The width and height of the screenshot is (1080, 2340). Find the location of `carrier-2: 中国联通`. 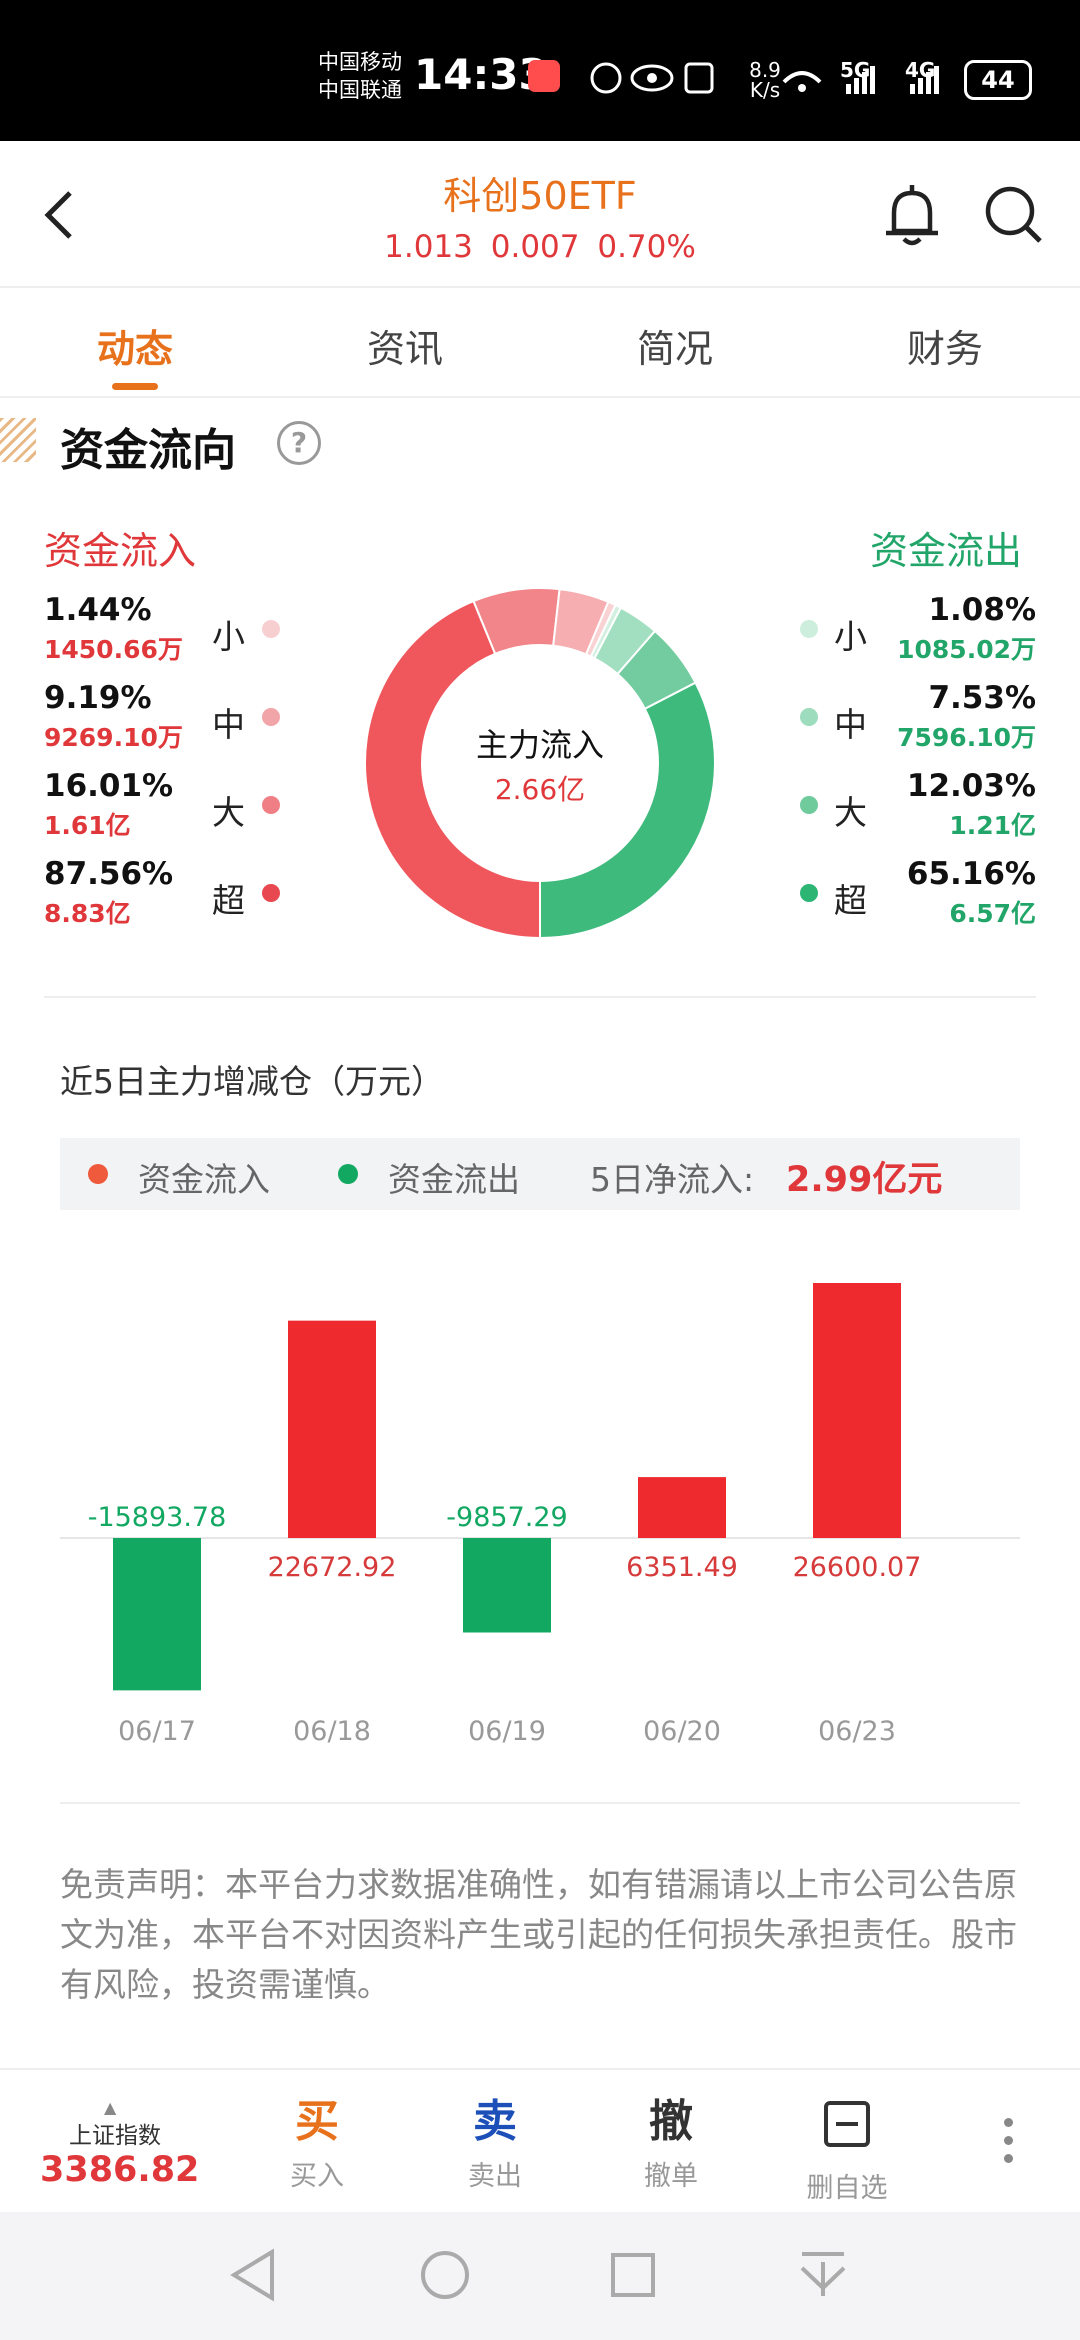

carrier-2: 中国联通 is located at coordinates (360, 90).